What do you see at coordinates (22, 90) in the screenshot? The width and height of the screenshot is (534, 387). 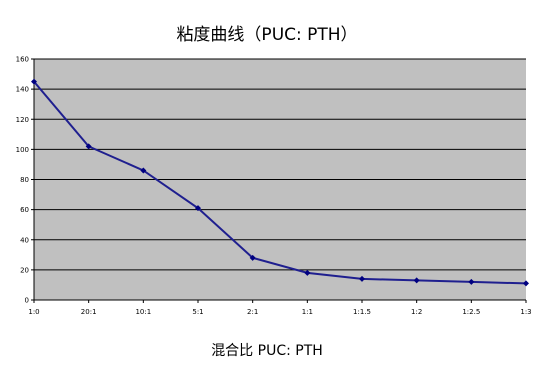 I see `y-tick-label: 140` at bounding box center [22, 90].